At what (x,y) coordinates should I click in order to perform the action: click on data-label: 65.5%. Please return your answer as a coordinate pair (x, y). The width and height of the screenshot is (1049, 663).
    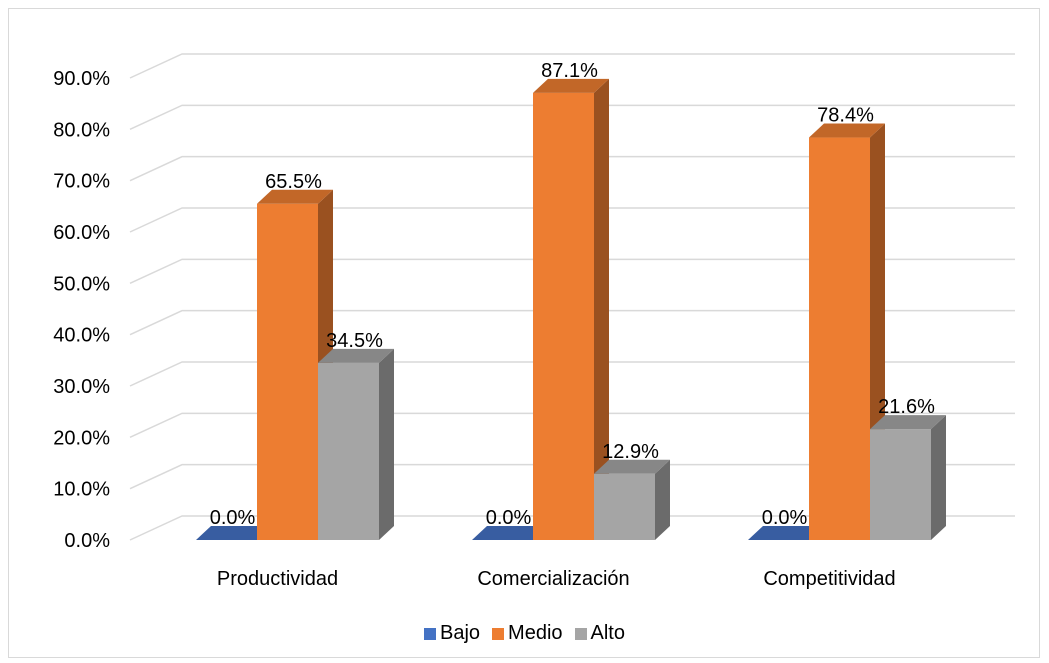
    Looking at the image, I should click on (293, 182).